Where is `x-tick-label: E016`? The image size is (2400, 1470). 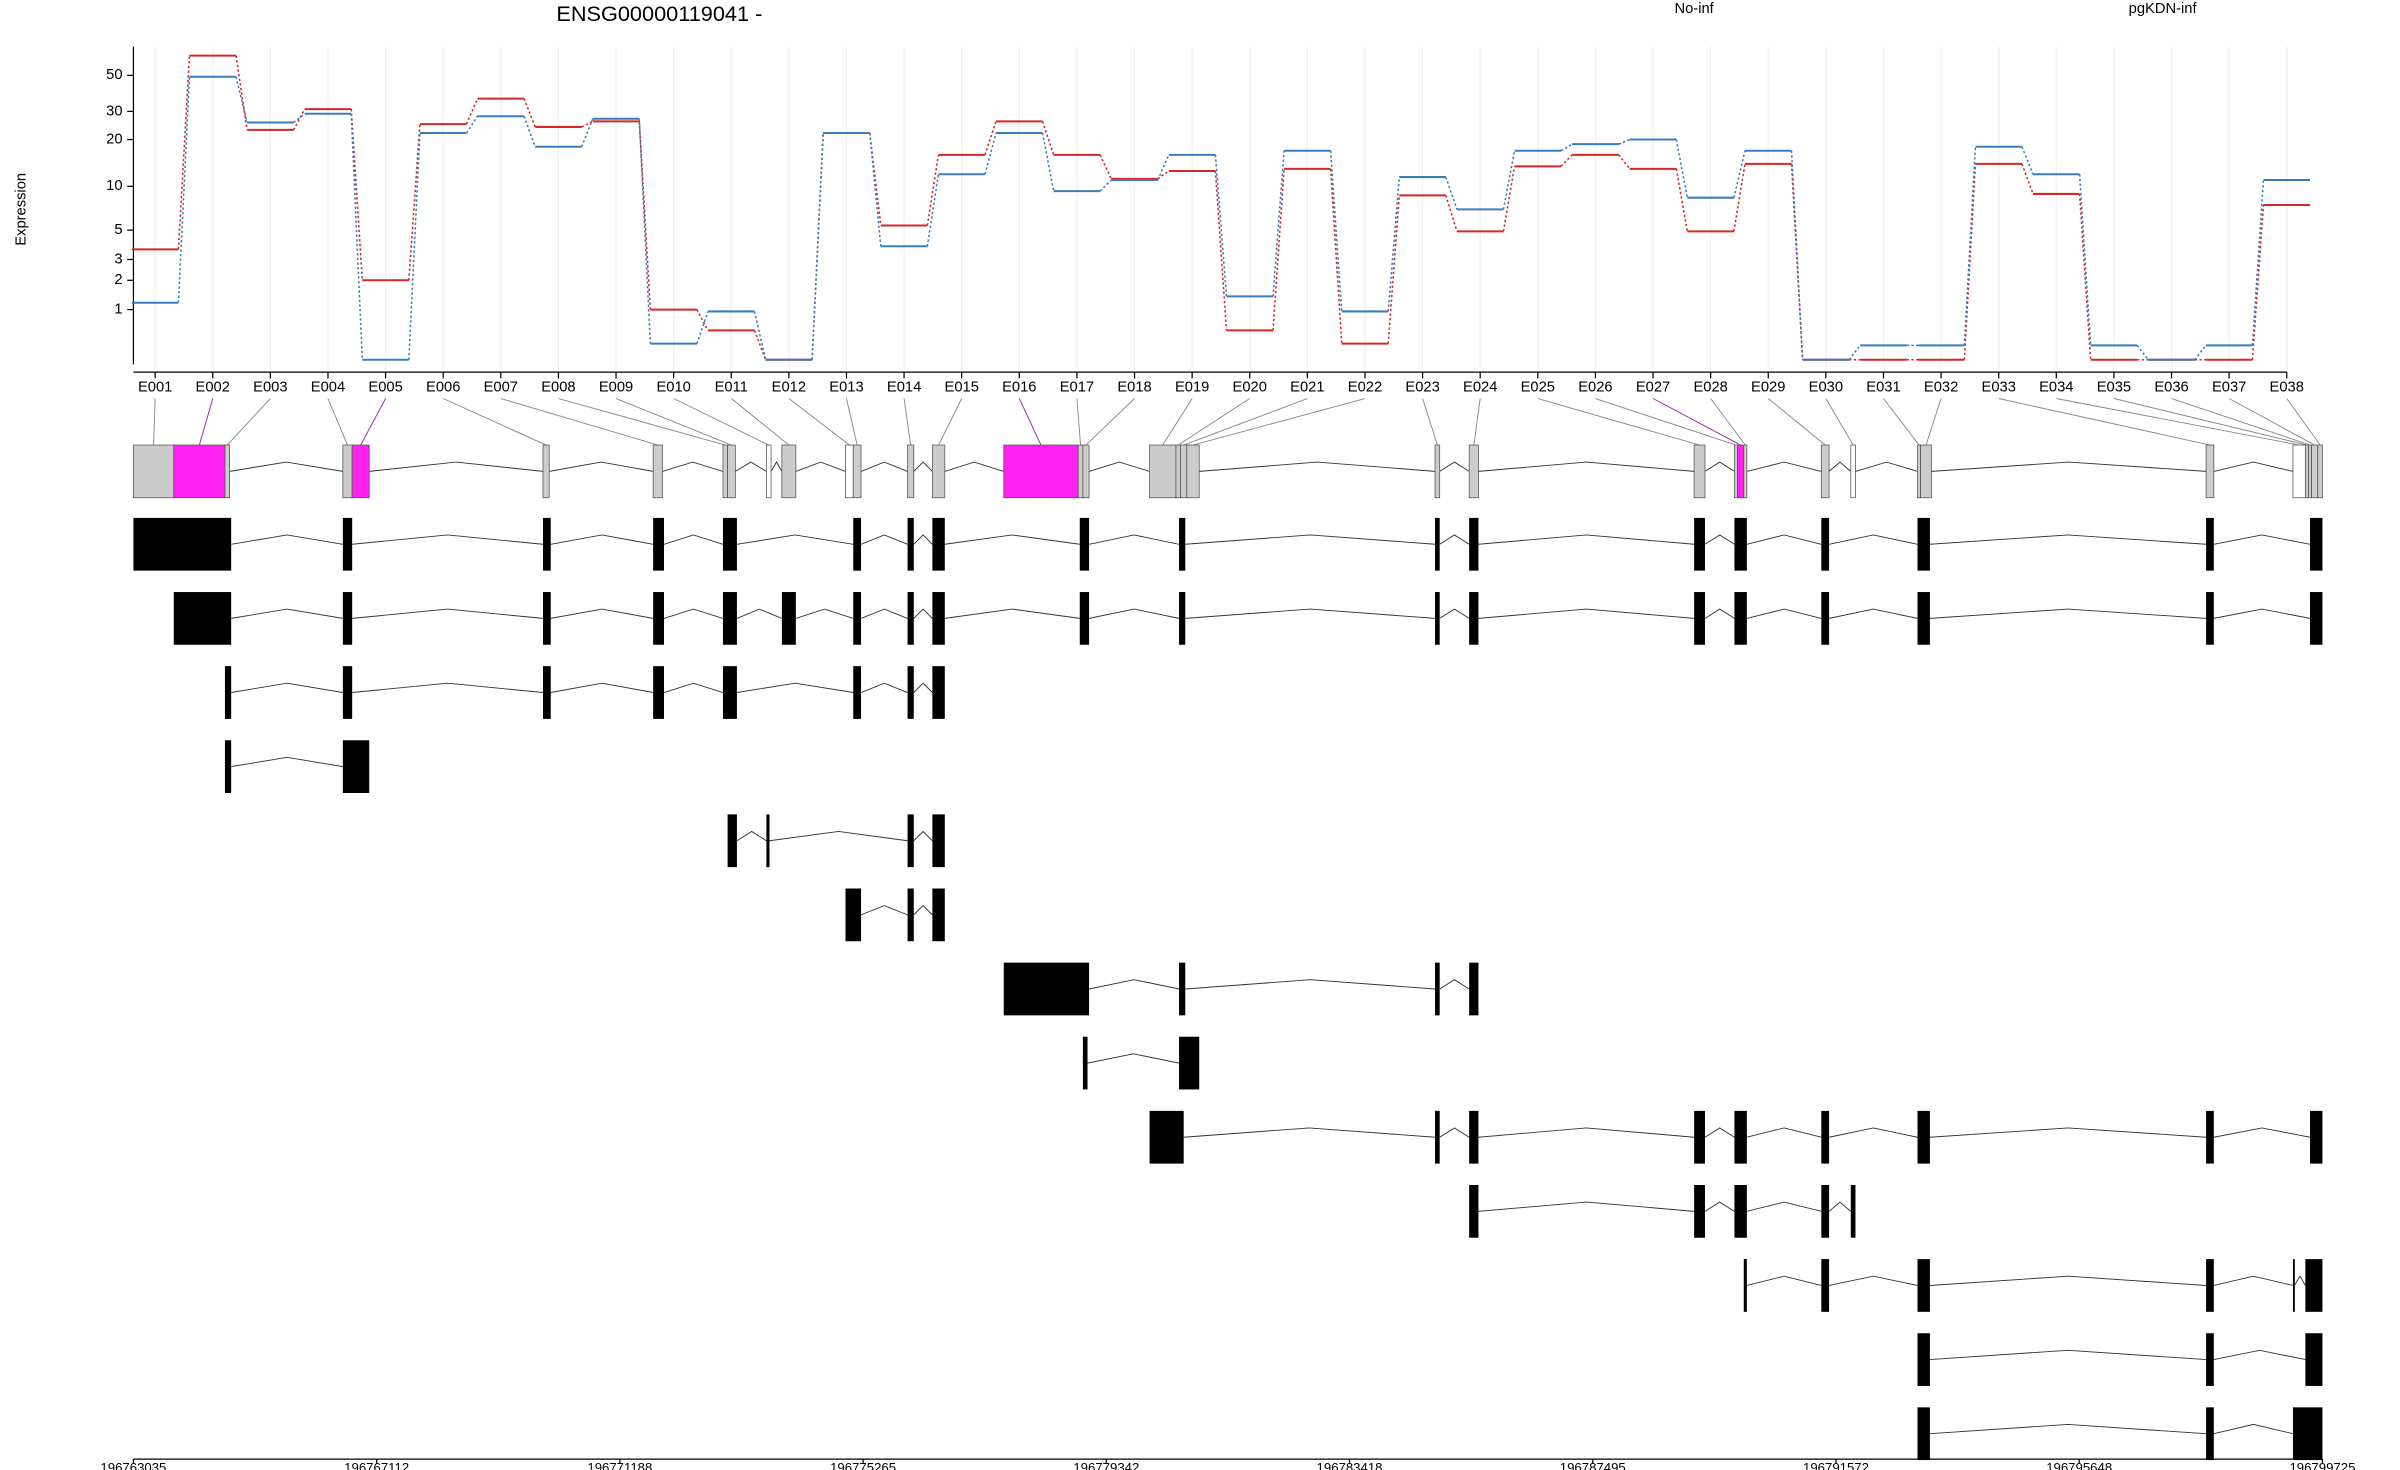
x-tick-label: E016 is located at coordinates (1019, 388).